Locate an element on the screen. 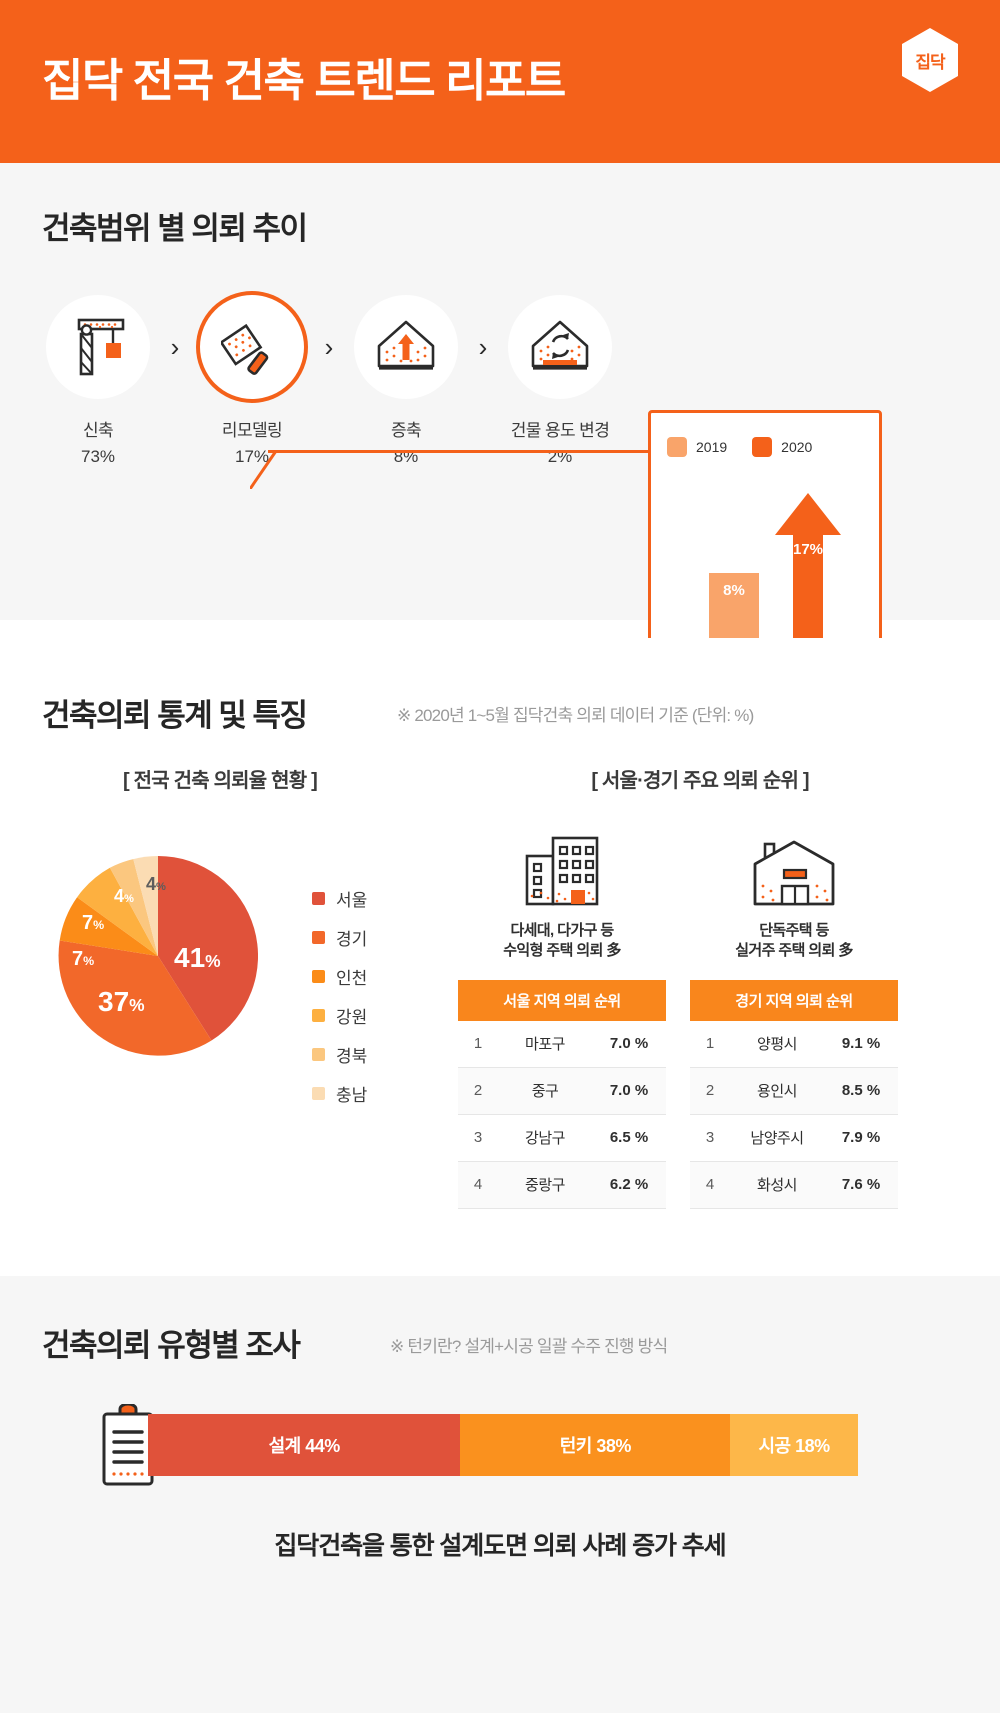 This screenshot has height=1713, width=1000. house-recycle-icon is located at coordinates (560, 345).